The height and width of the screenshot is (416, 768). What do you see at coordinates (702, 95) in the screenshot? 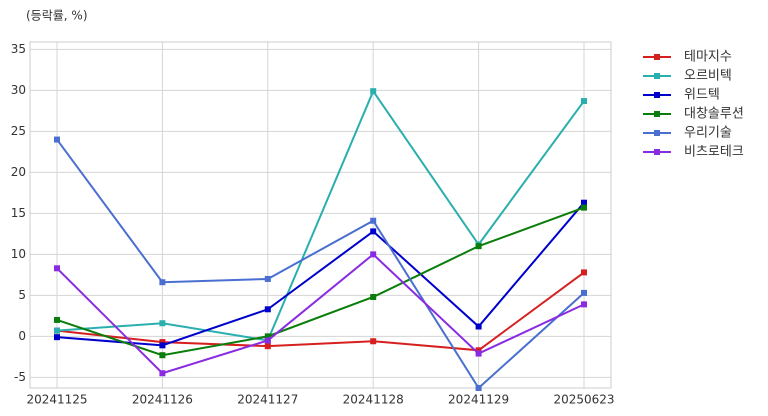
I see `legend-label: 위드텍` at bounding box center [702, 95].